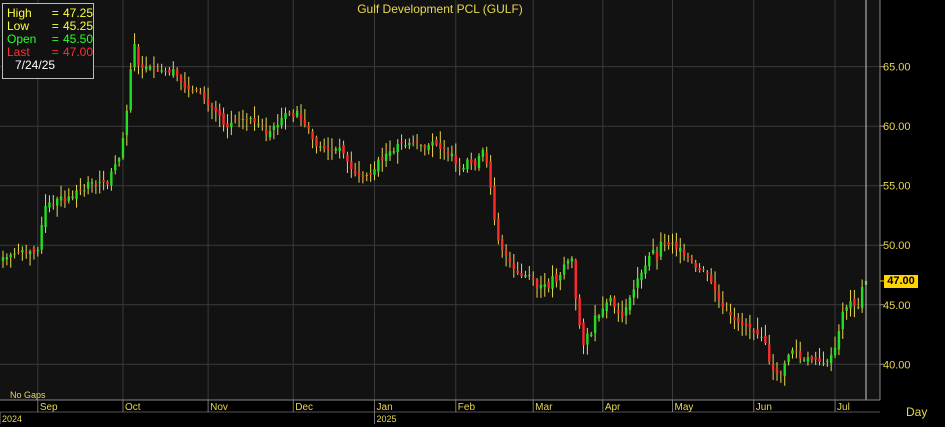  I want to click on period-label: Day, so click(917, 412).